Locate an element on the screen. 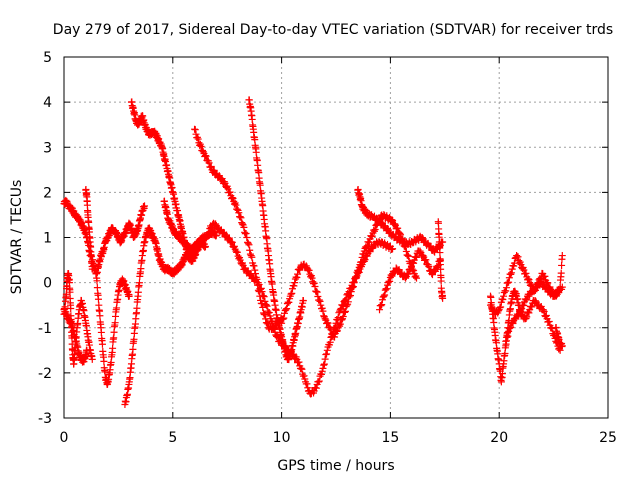 The image size is (640, 480). data-point-track-p is located at coordinates (441, 269).